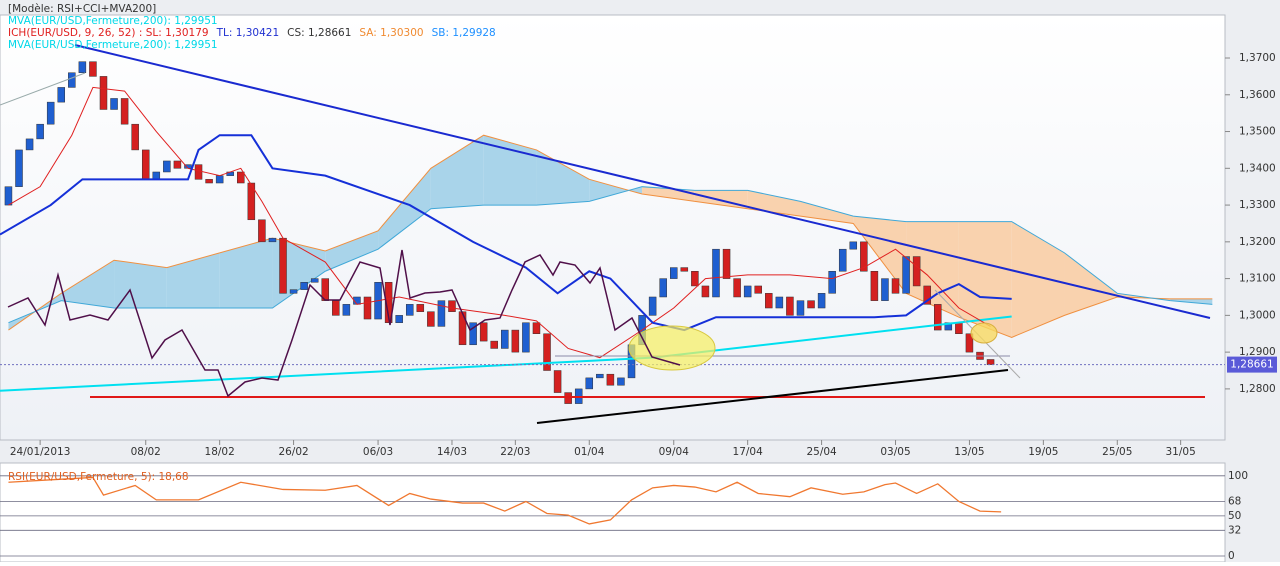 The width and height of the screenshot is (1280, 566). Describe the element at coordinates (515, 452) in the screenshot. I see `x-tick-label: 22/03` at that location.